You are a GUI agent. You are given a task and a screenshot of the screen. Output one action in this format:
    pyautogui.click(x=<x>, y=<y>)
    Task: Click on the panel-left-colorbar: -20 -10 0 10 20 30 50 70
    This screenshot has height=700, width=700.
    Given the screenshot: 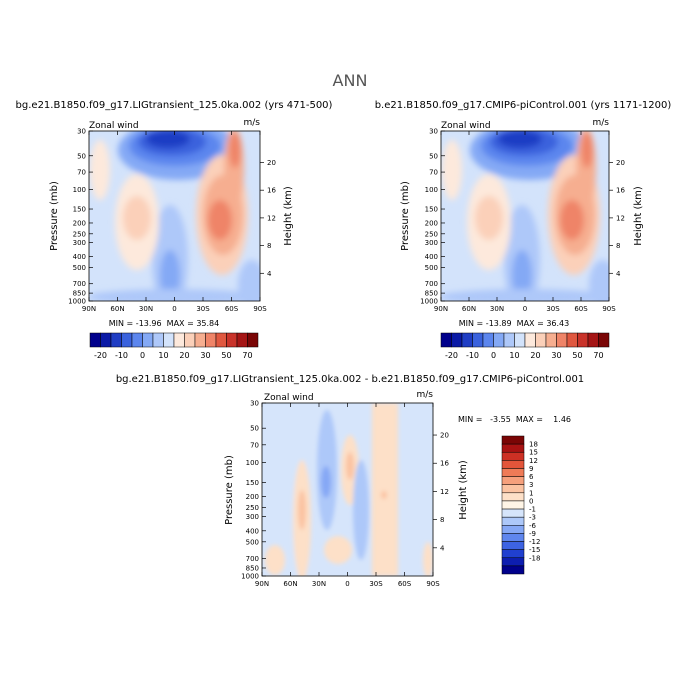 What is the action you would take?
    pyautogui.click(x=174, y=346)
    